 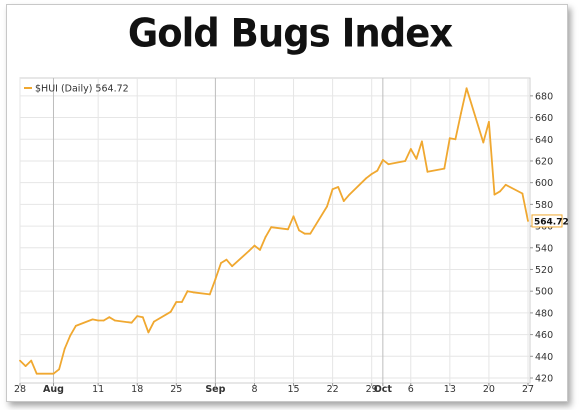 What do you see at coordinates (98, 389) in the screenshot?
I see `x-tick-label: 11` at bounding box center [98, 389].